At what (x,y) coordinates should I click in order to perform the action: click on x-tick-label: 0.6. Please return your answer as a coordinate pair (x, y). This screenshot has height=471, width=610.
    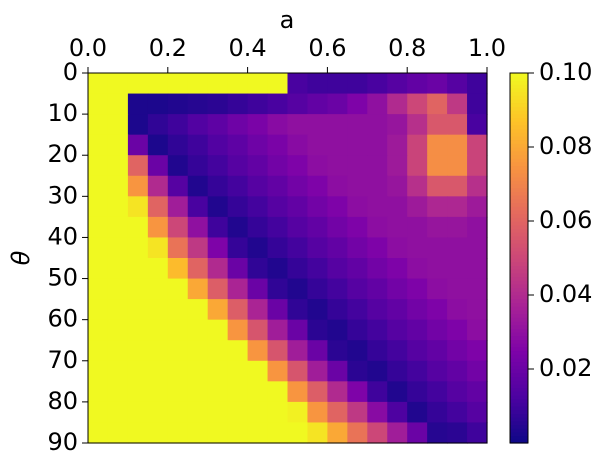
    Looking at the image, I should click on (327, 48).